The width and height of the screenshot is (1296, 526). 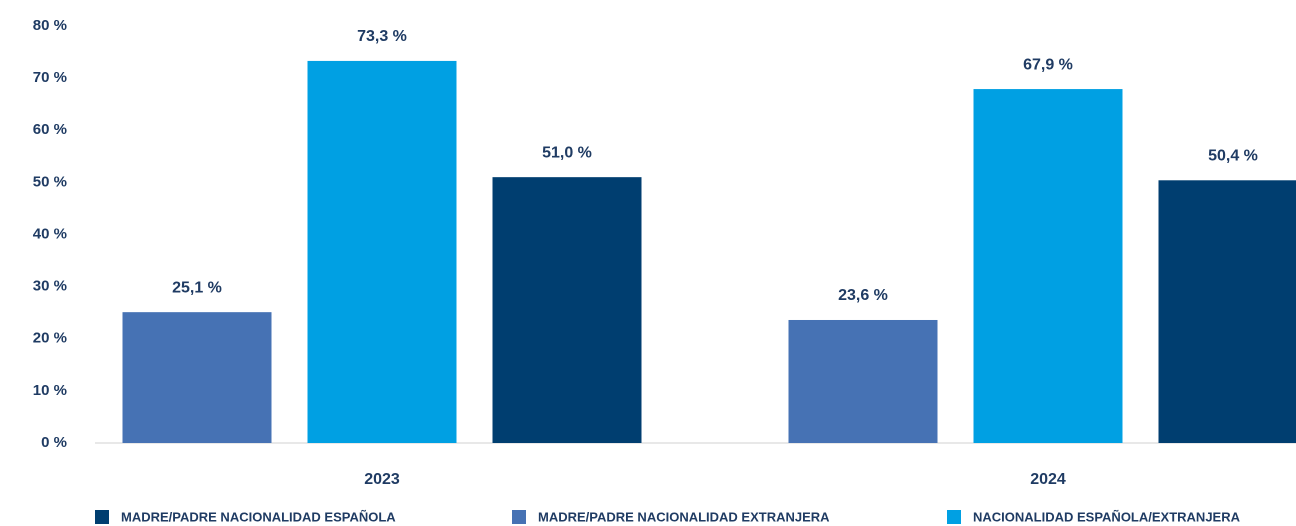 What do you see at coordinates (50, 25) in the screenshot?
I see `y-tick-label: 80 %` at bounding box center [50, 25].